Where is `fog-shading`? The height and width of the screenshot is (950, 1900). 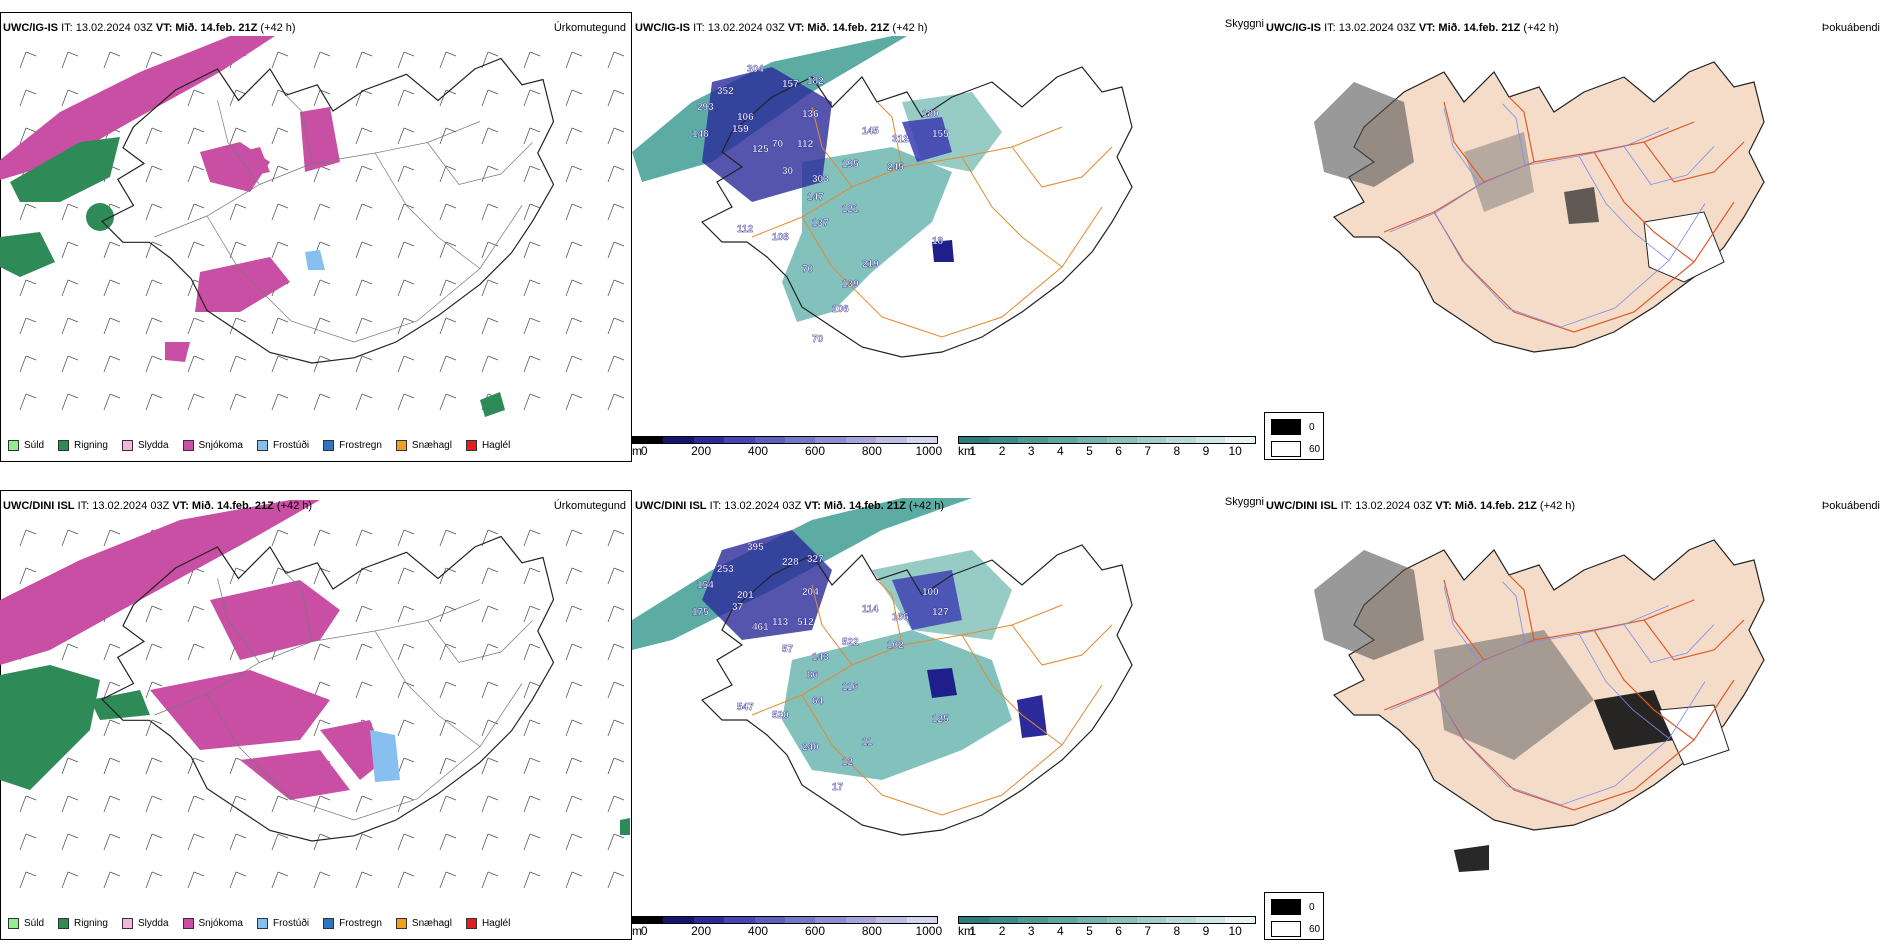
fog-shading is located at coordinates (1369, 605).